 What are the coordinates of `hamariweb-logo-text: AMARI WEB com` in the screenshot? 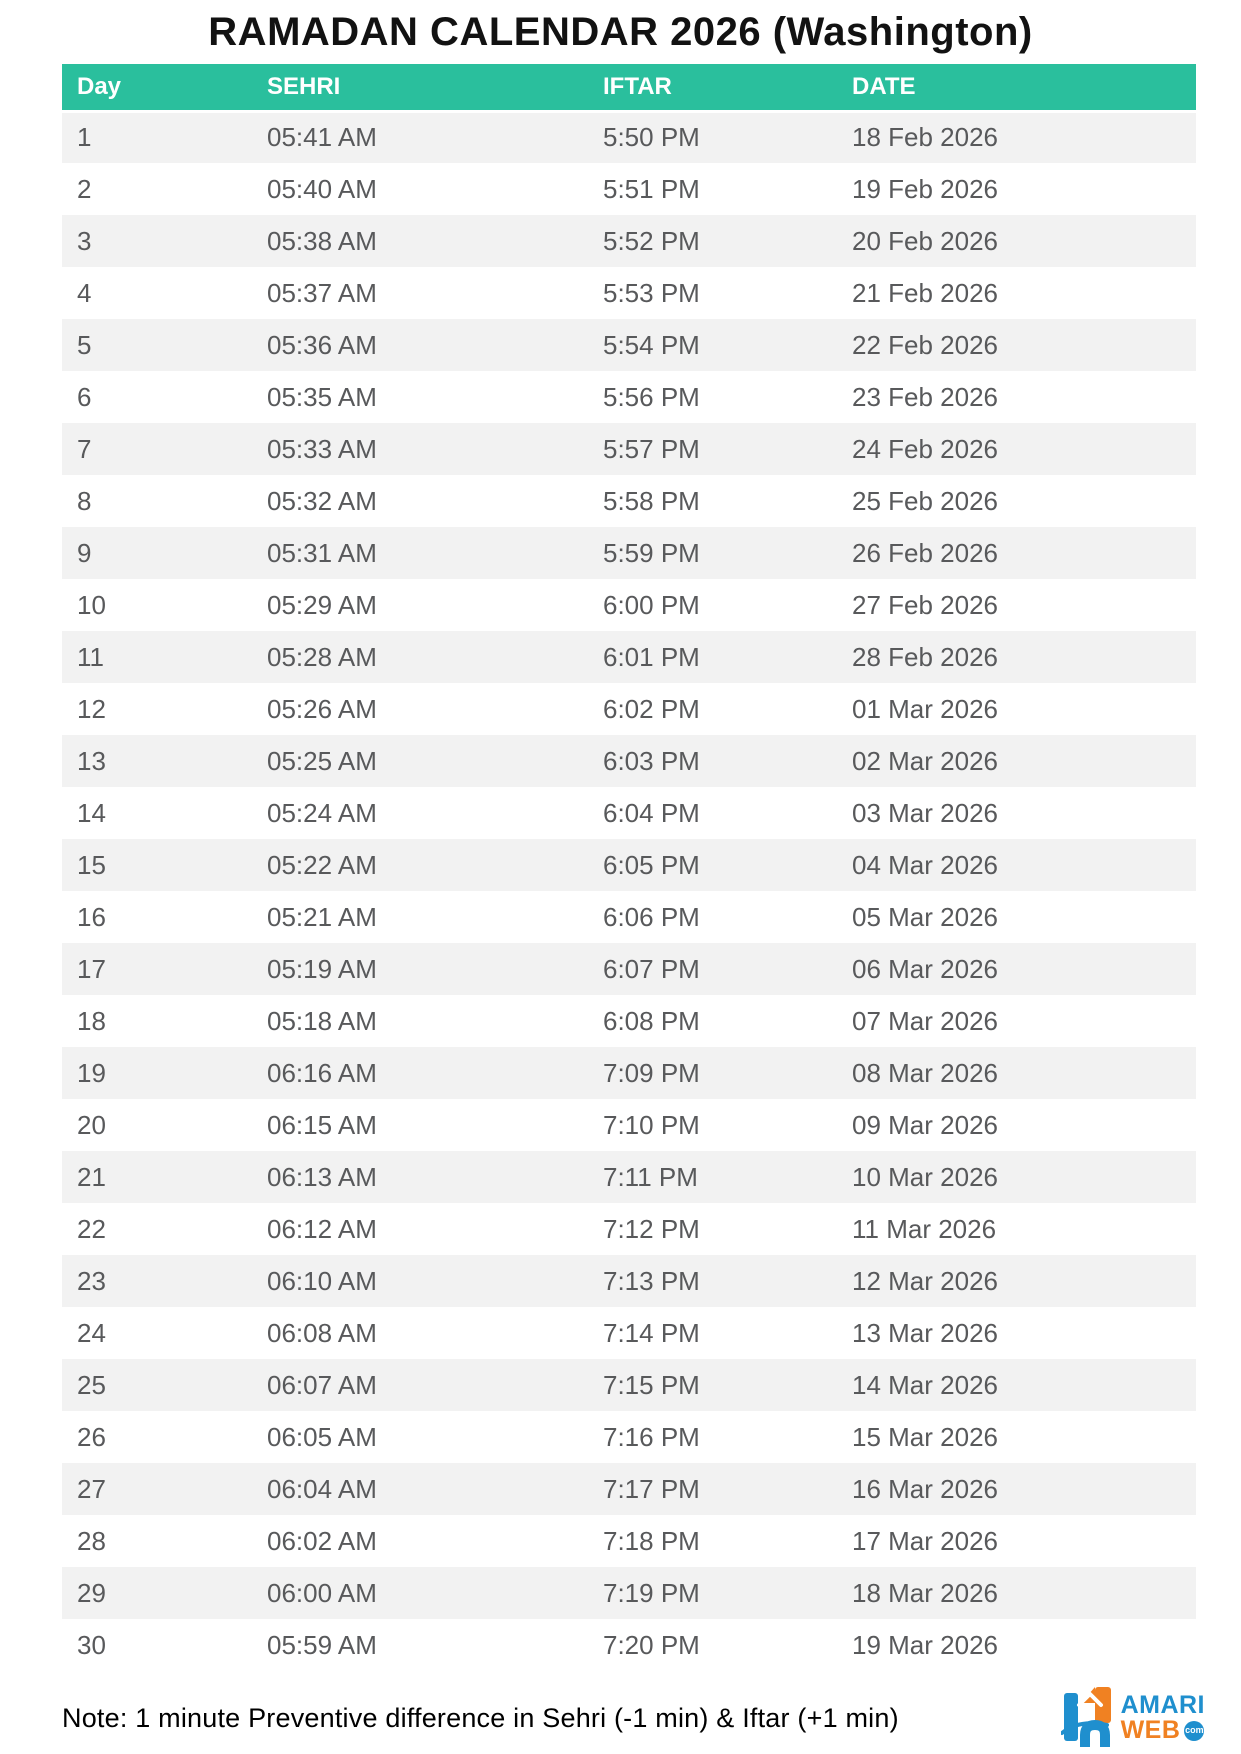 It's located at (1163, 1718).